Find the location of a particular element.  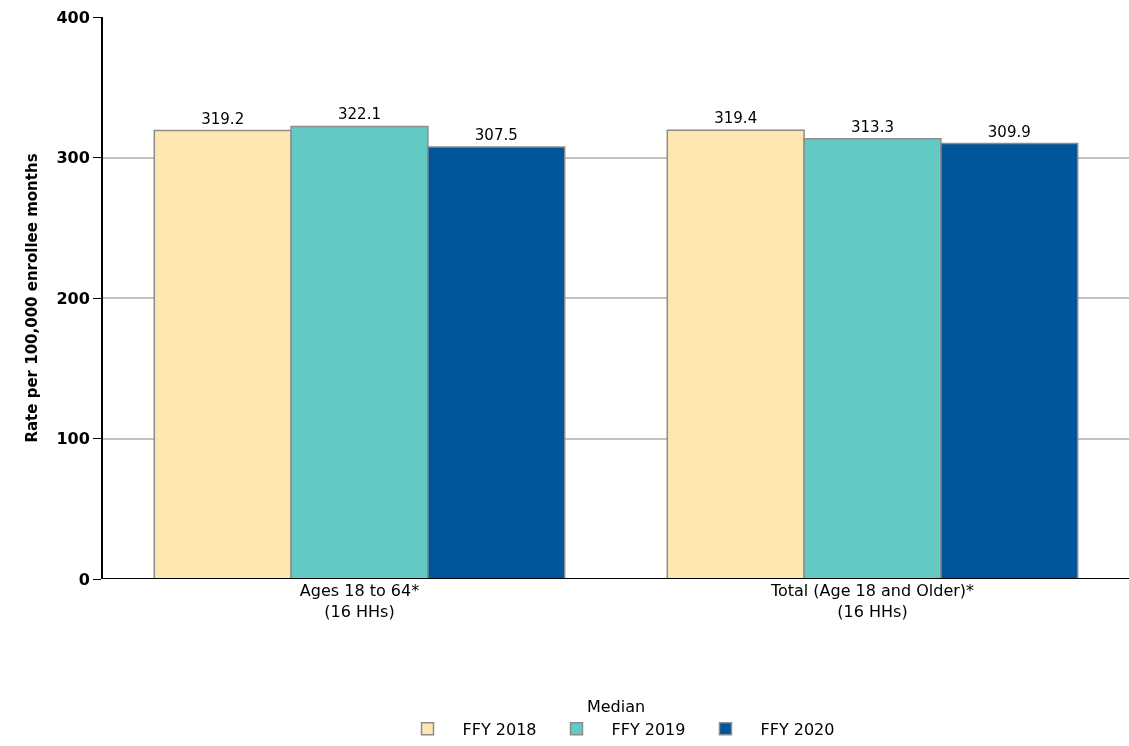

legend-title: Median is located at coordinates (616, 706).